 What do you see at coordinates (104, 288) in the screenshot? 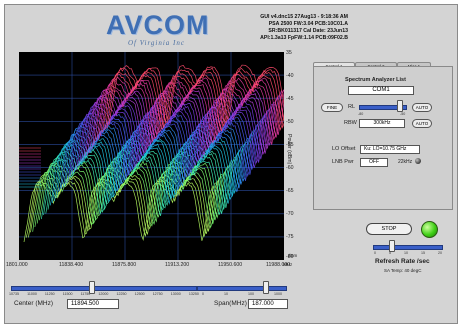
I see `center-slider-track` at bounding box center [104, 288].